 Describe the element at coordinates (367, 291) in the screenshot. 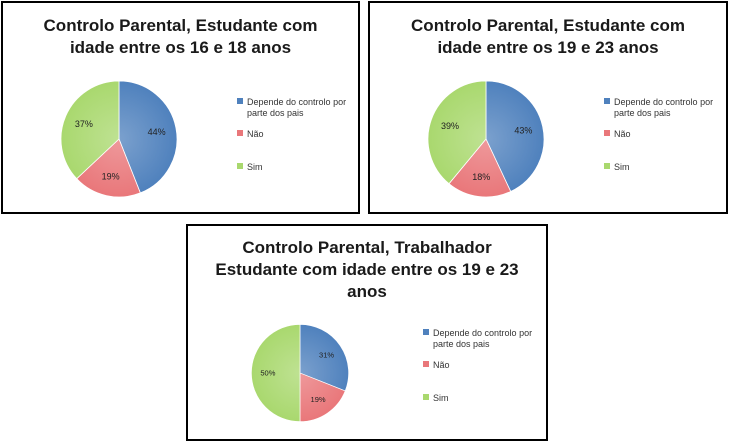

I see `chart-title-line: anos` at that location.